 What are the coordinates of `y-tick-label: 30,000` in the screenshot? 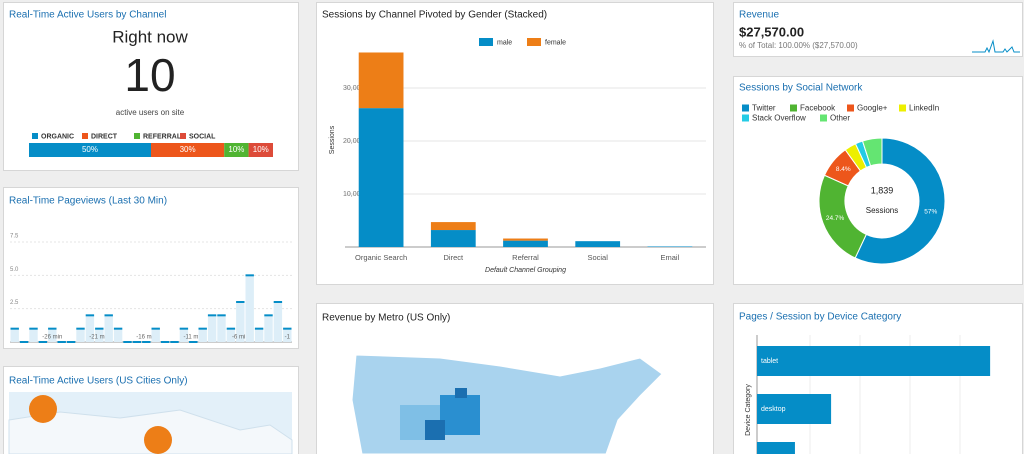 It's located at (354, 88).